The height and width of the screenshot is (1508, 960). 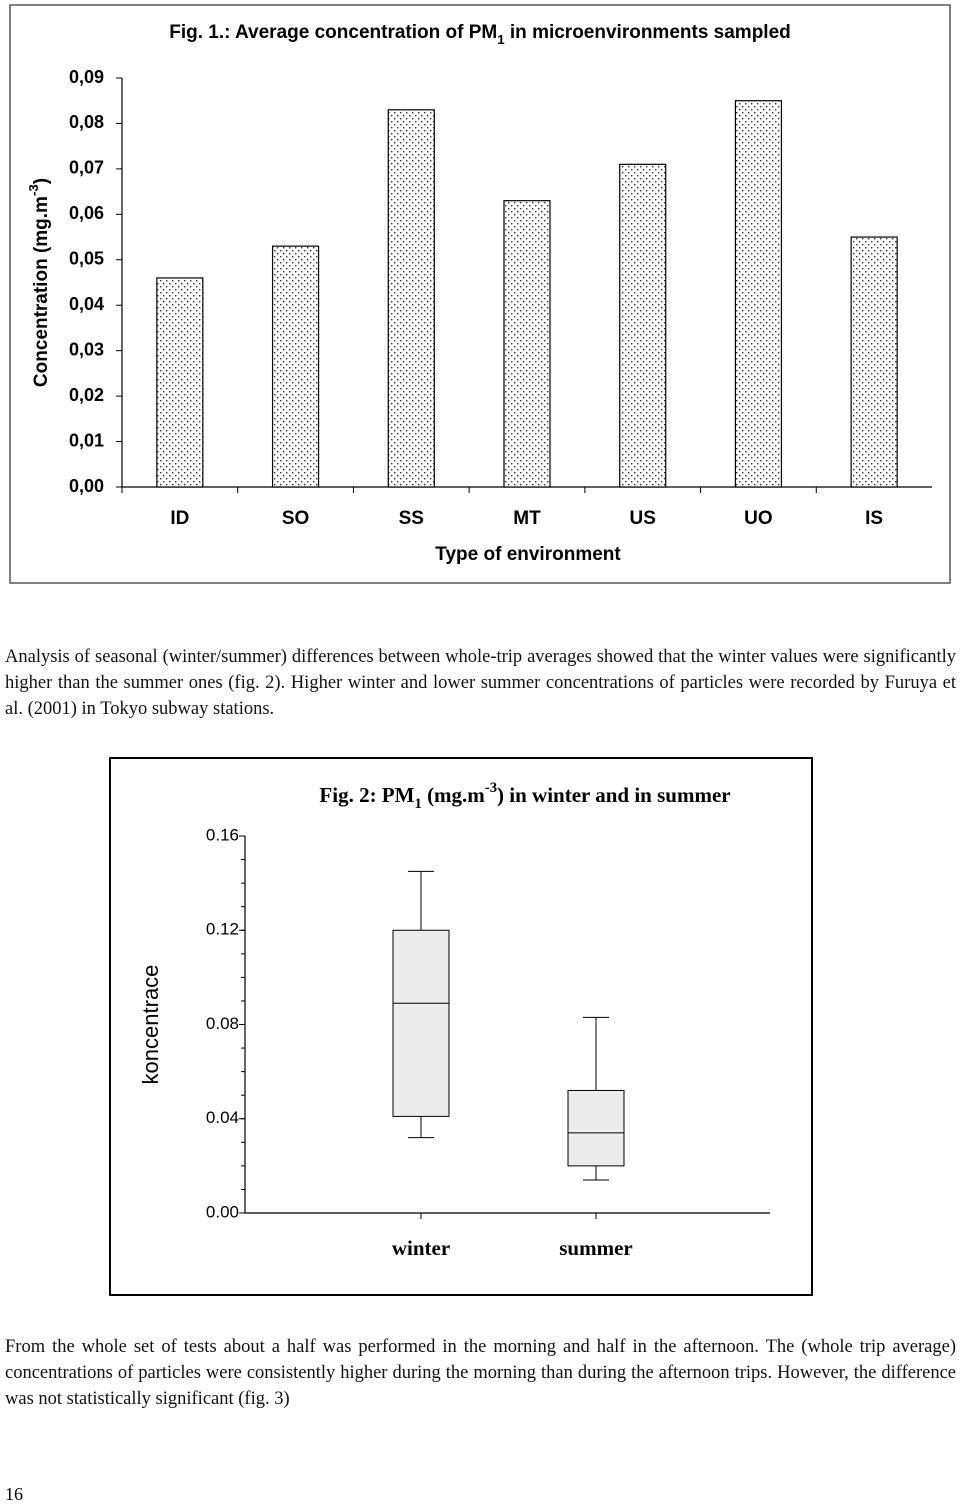 I want to click on y-tick-label: 0,08, so click(x=86, y=122).